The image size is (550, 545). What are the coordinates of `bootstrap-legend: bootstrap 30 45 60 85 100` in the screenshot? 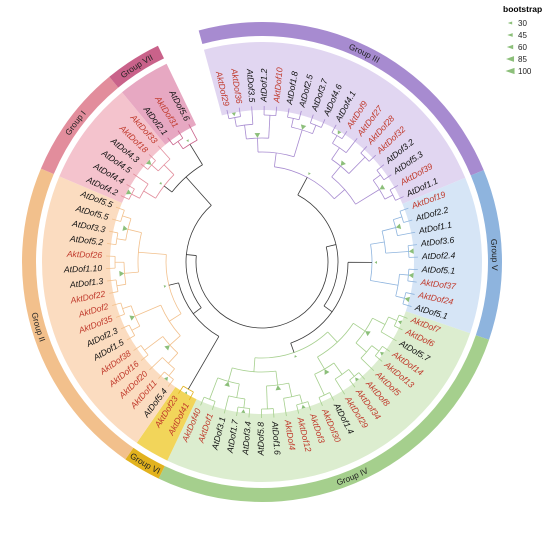 It's located at (522, 40).